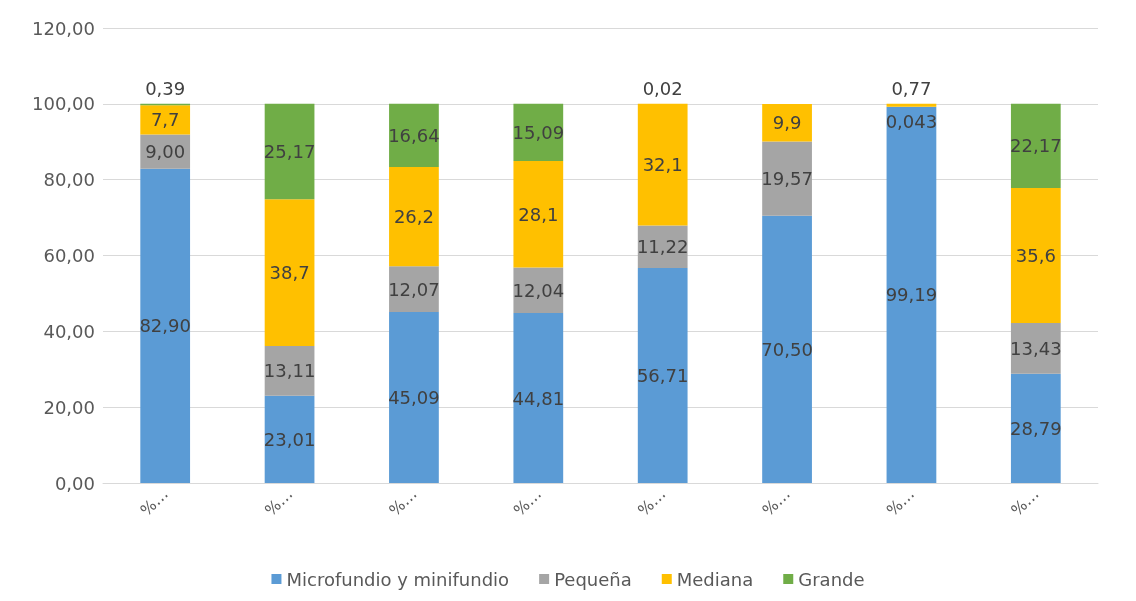  Describe the element at coordinates (1036, 428) in the screenshot. I see `data-label: 28,79` at that location.